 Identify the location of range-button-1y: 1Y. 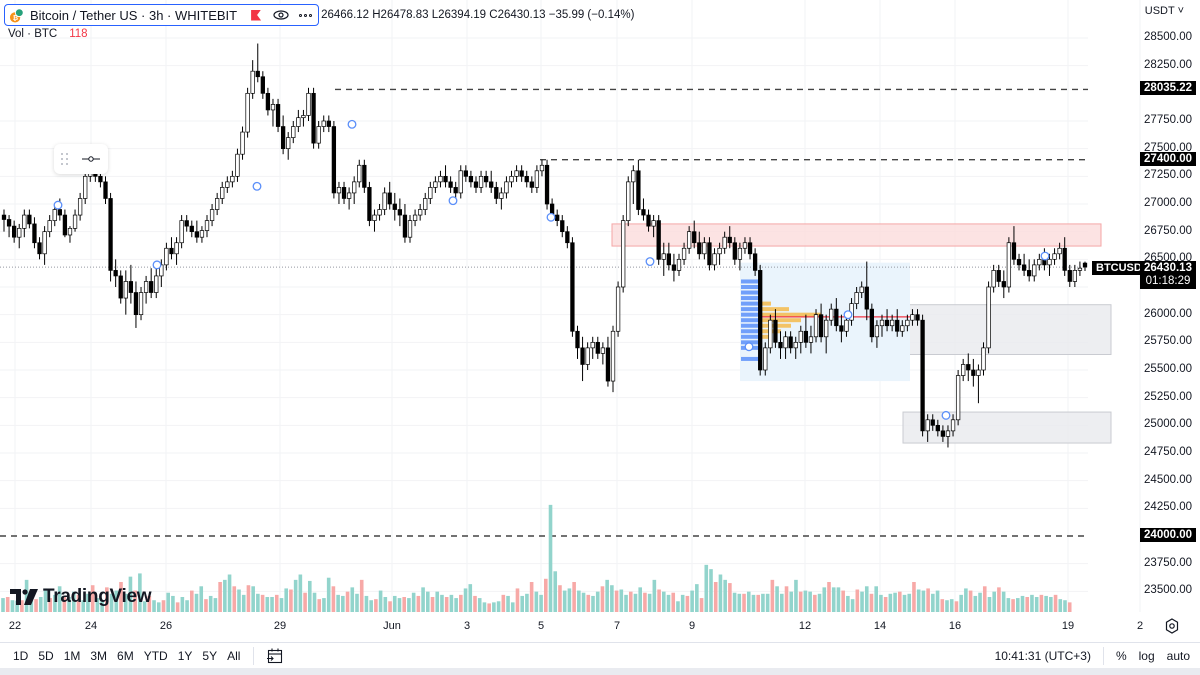
(185, 655).